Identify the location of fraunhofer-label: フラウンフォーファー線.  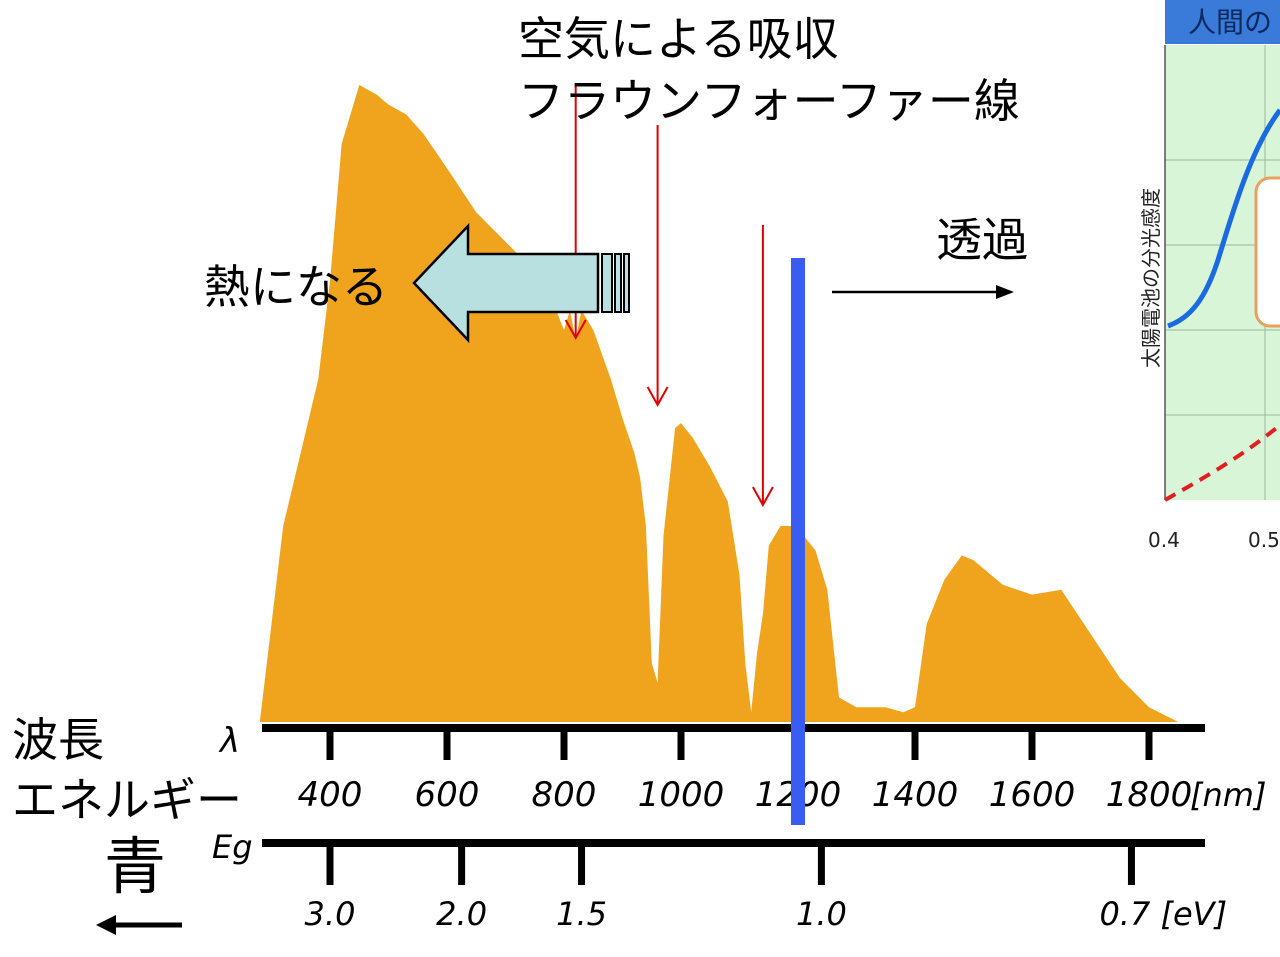
(769, 101).